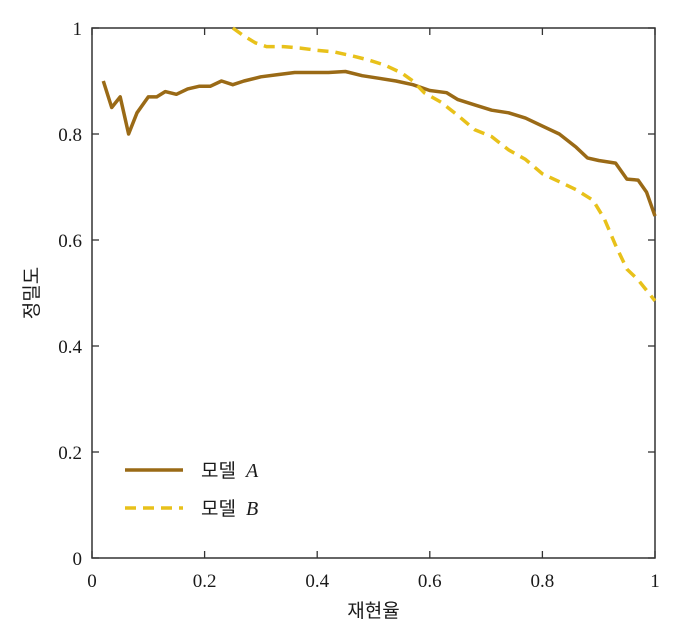 The height and width of the screenshot is (634, 682). Describe the element at coordinates (92, 581) in the screenshot. I see `x-tick-label: 0` at that location.